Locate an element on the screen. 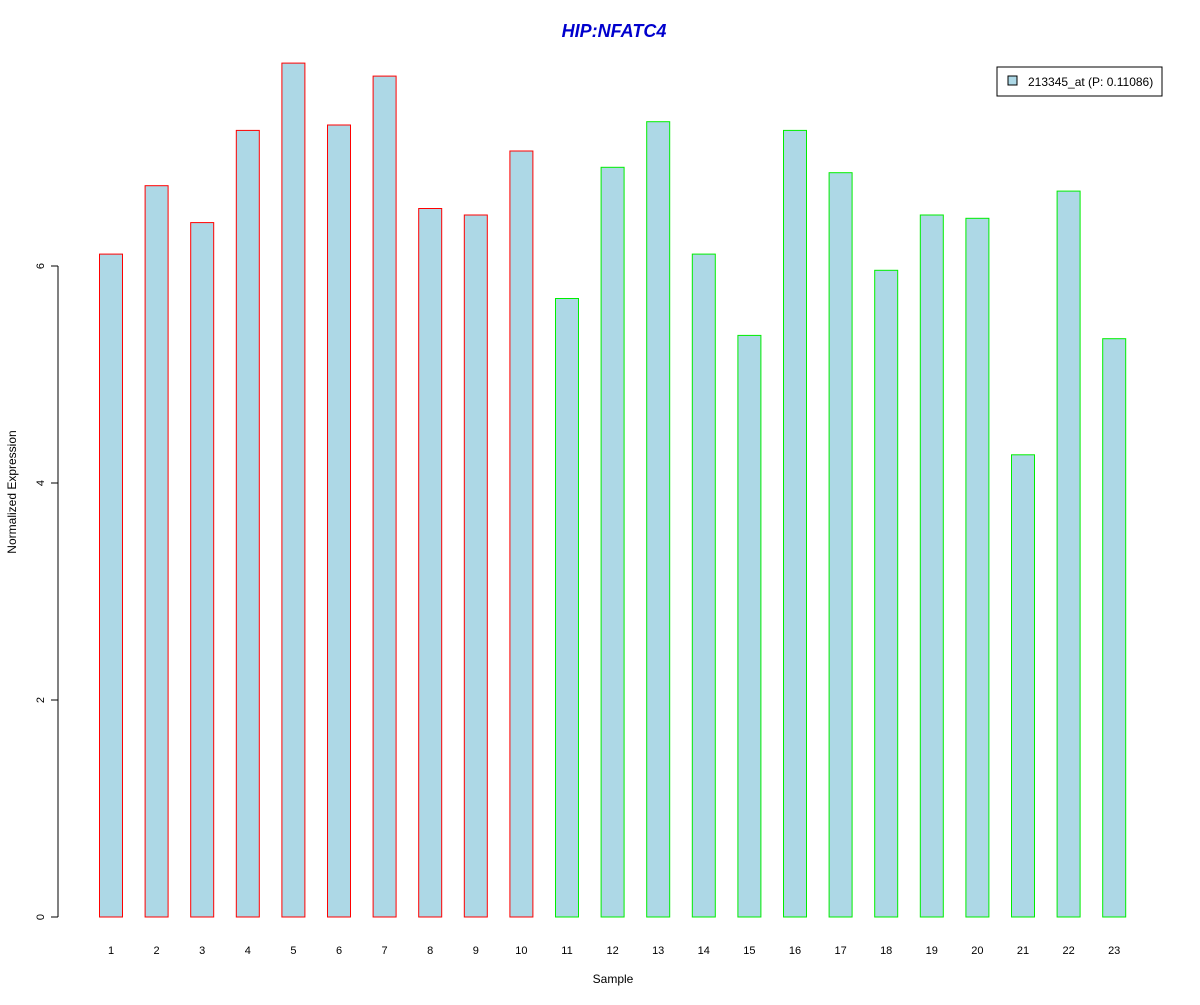 This screenshot has width=1200, height=1005. x-tick-label: 3 is located at coordinates (202, 951).